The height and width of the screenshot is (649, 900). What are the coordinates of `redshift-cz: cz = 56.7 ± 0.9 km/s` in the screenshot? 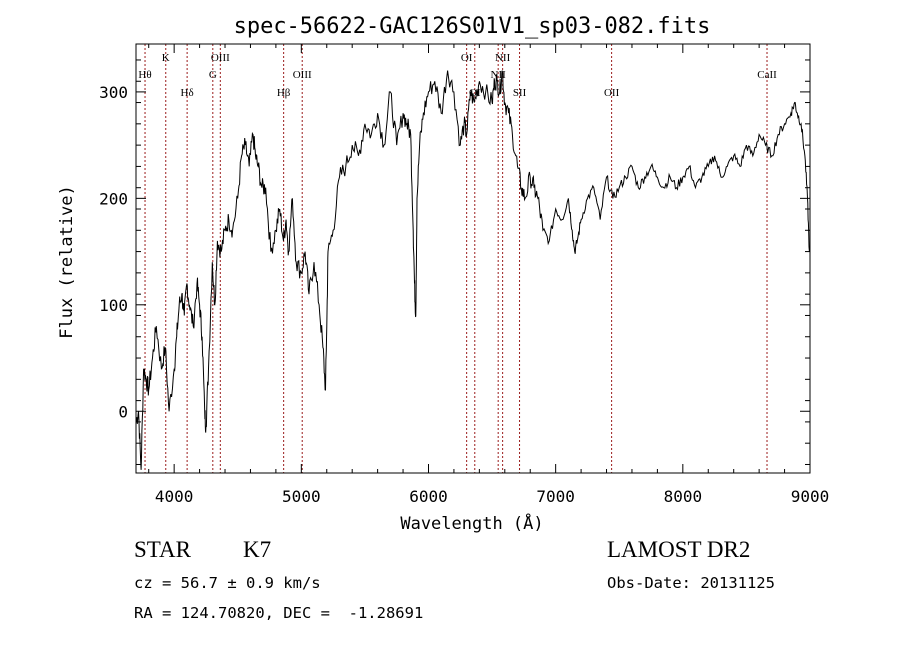 It's located at (227, 583).